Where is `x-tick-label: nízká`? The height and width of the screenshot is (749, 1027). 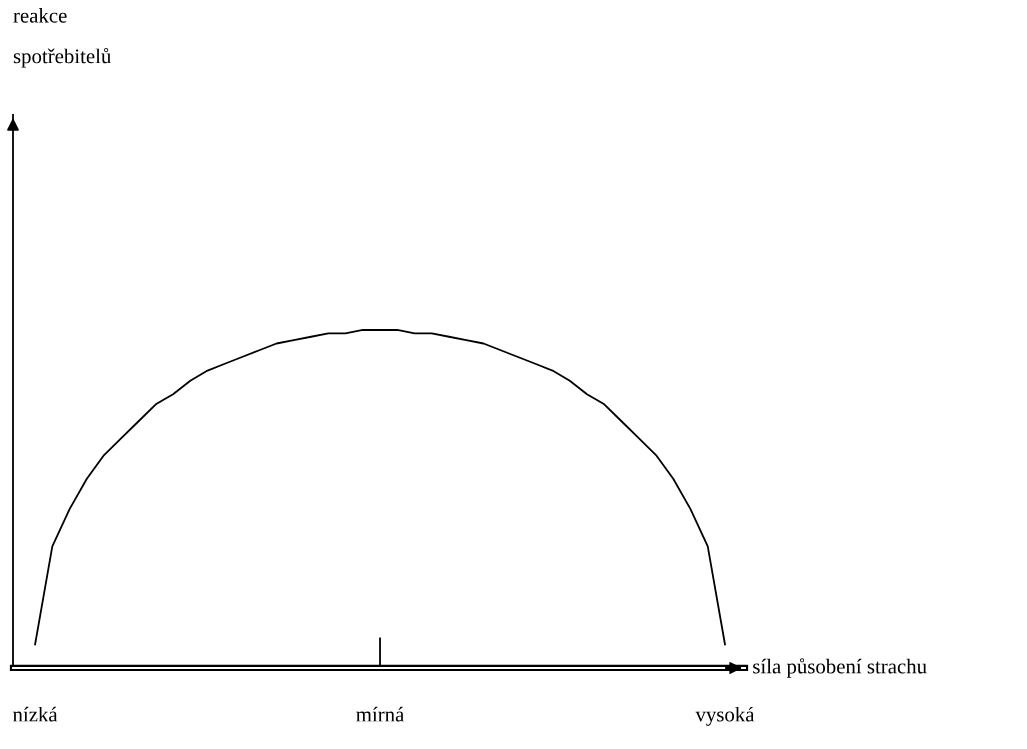
x-tick-label: nízká is located at coordinates (35, 714).